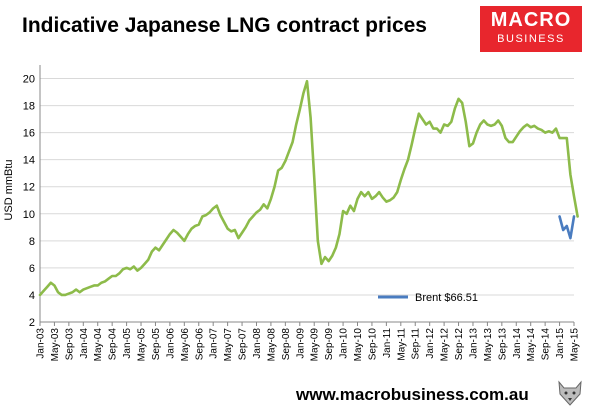 Image resolution: width=591 pixels, height=407 pixels. I want to click on wolf-logo-icon, so click(570, 393).